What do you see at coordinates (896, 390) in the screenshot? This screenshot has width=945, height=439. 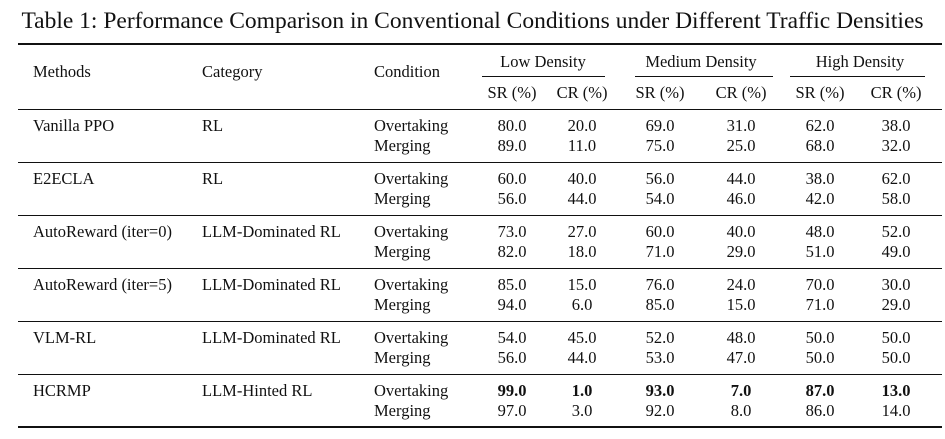 I see `metric-value: 13.0` at bounding box center [896, 390].